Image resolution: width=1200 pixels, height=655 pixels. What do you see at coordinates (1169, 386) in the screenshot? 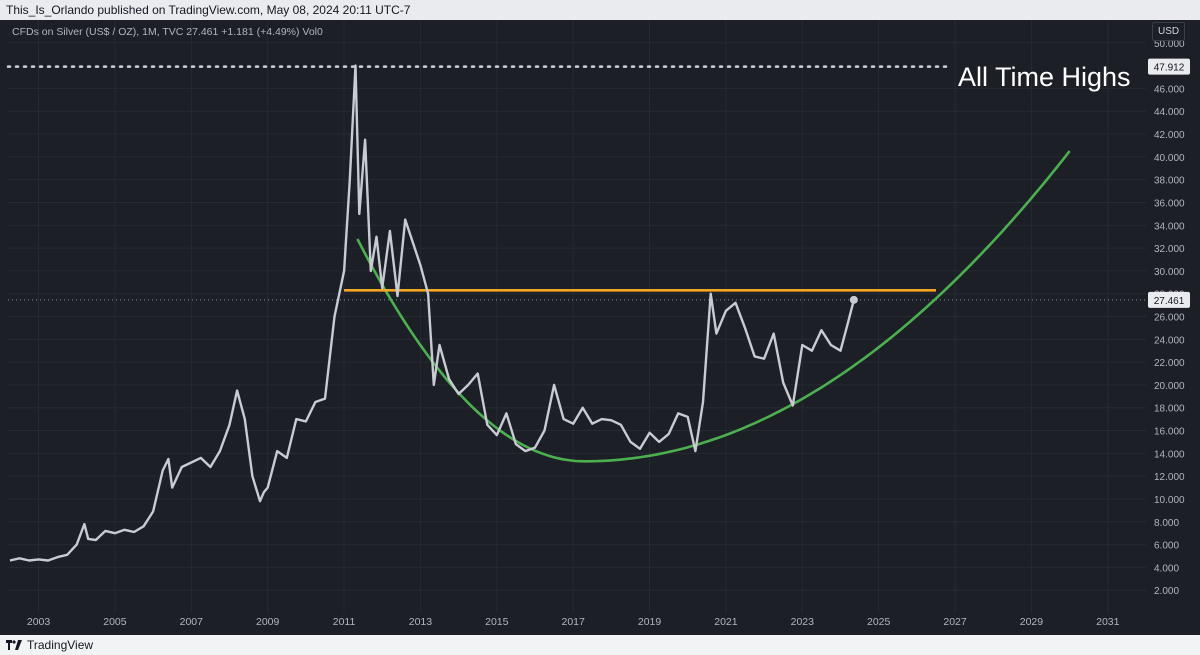
I see `y-tick-label: 20.000` at bounding box center [1169, 386].